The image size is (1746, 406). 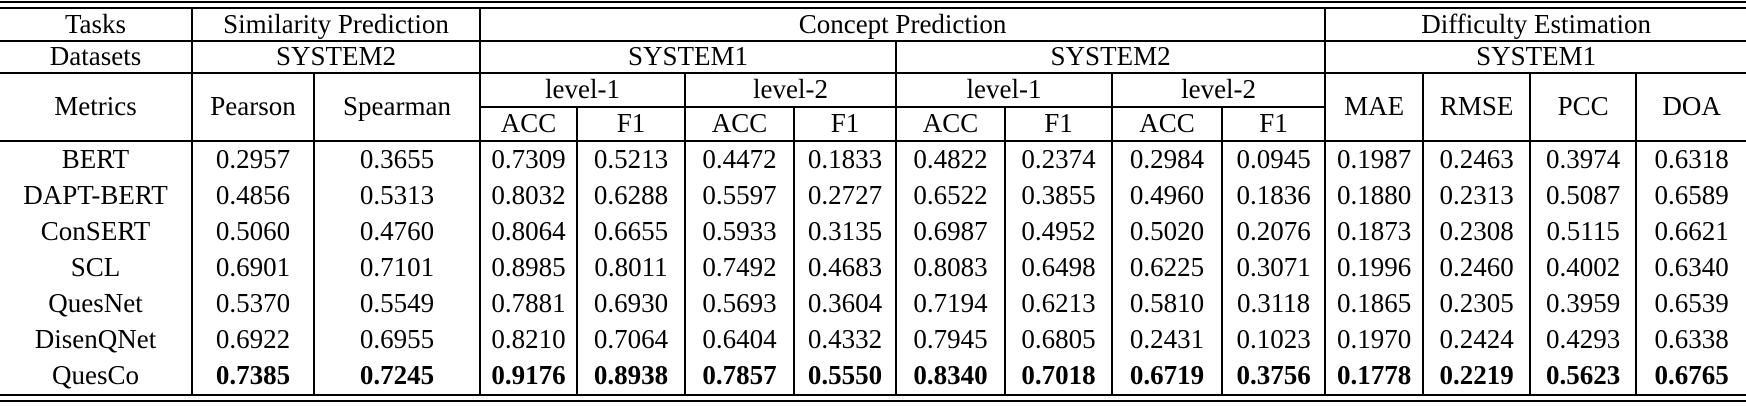 I want to click on value-cell: 0.1873, so click(x=1374, y=232).